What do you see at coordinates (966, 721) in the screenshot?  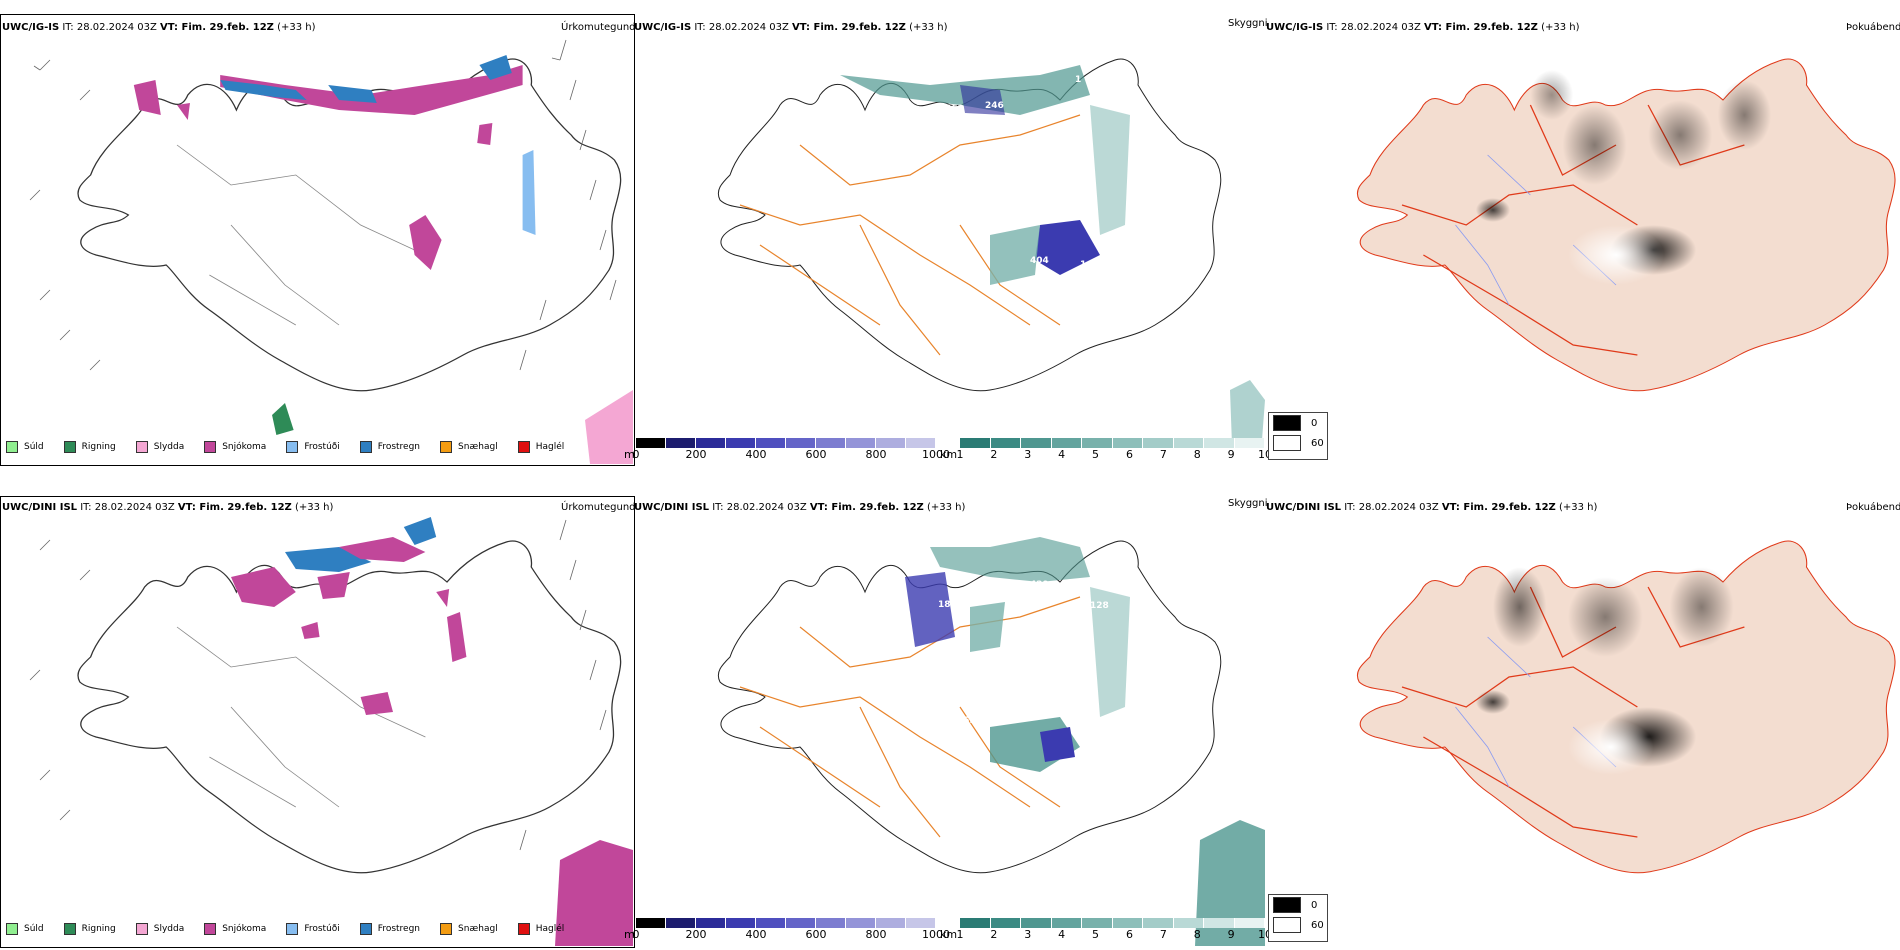 I see `row2-vis-number-9: 155` at bounding box center [966, 721].